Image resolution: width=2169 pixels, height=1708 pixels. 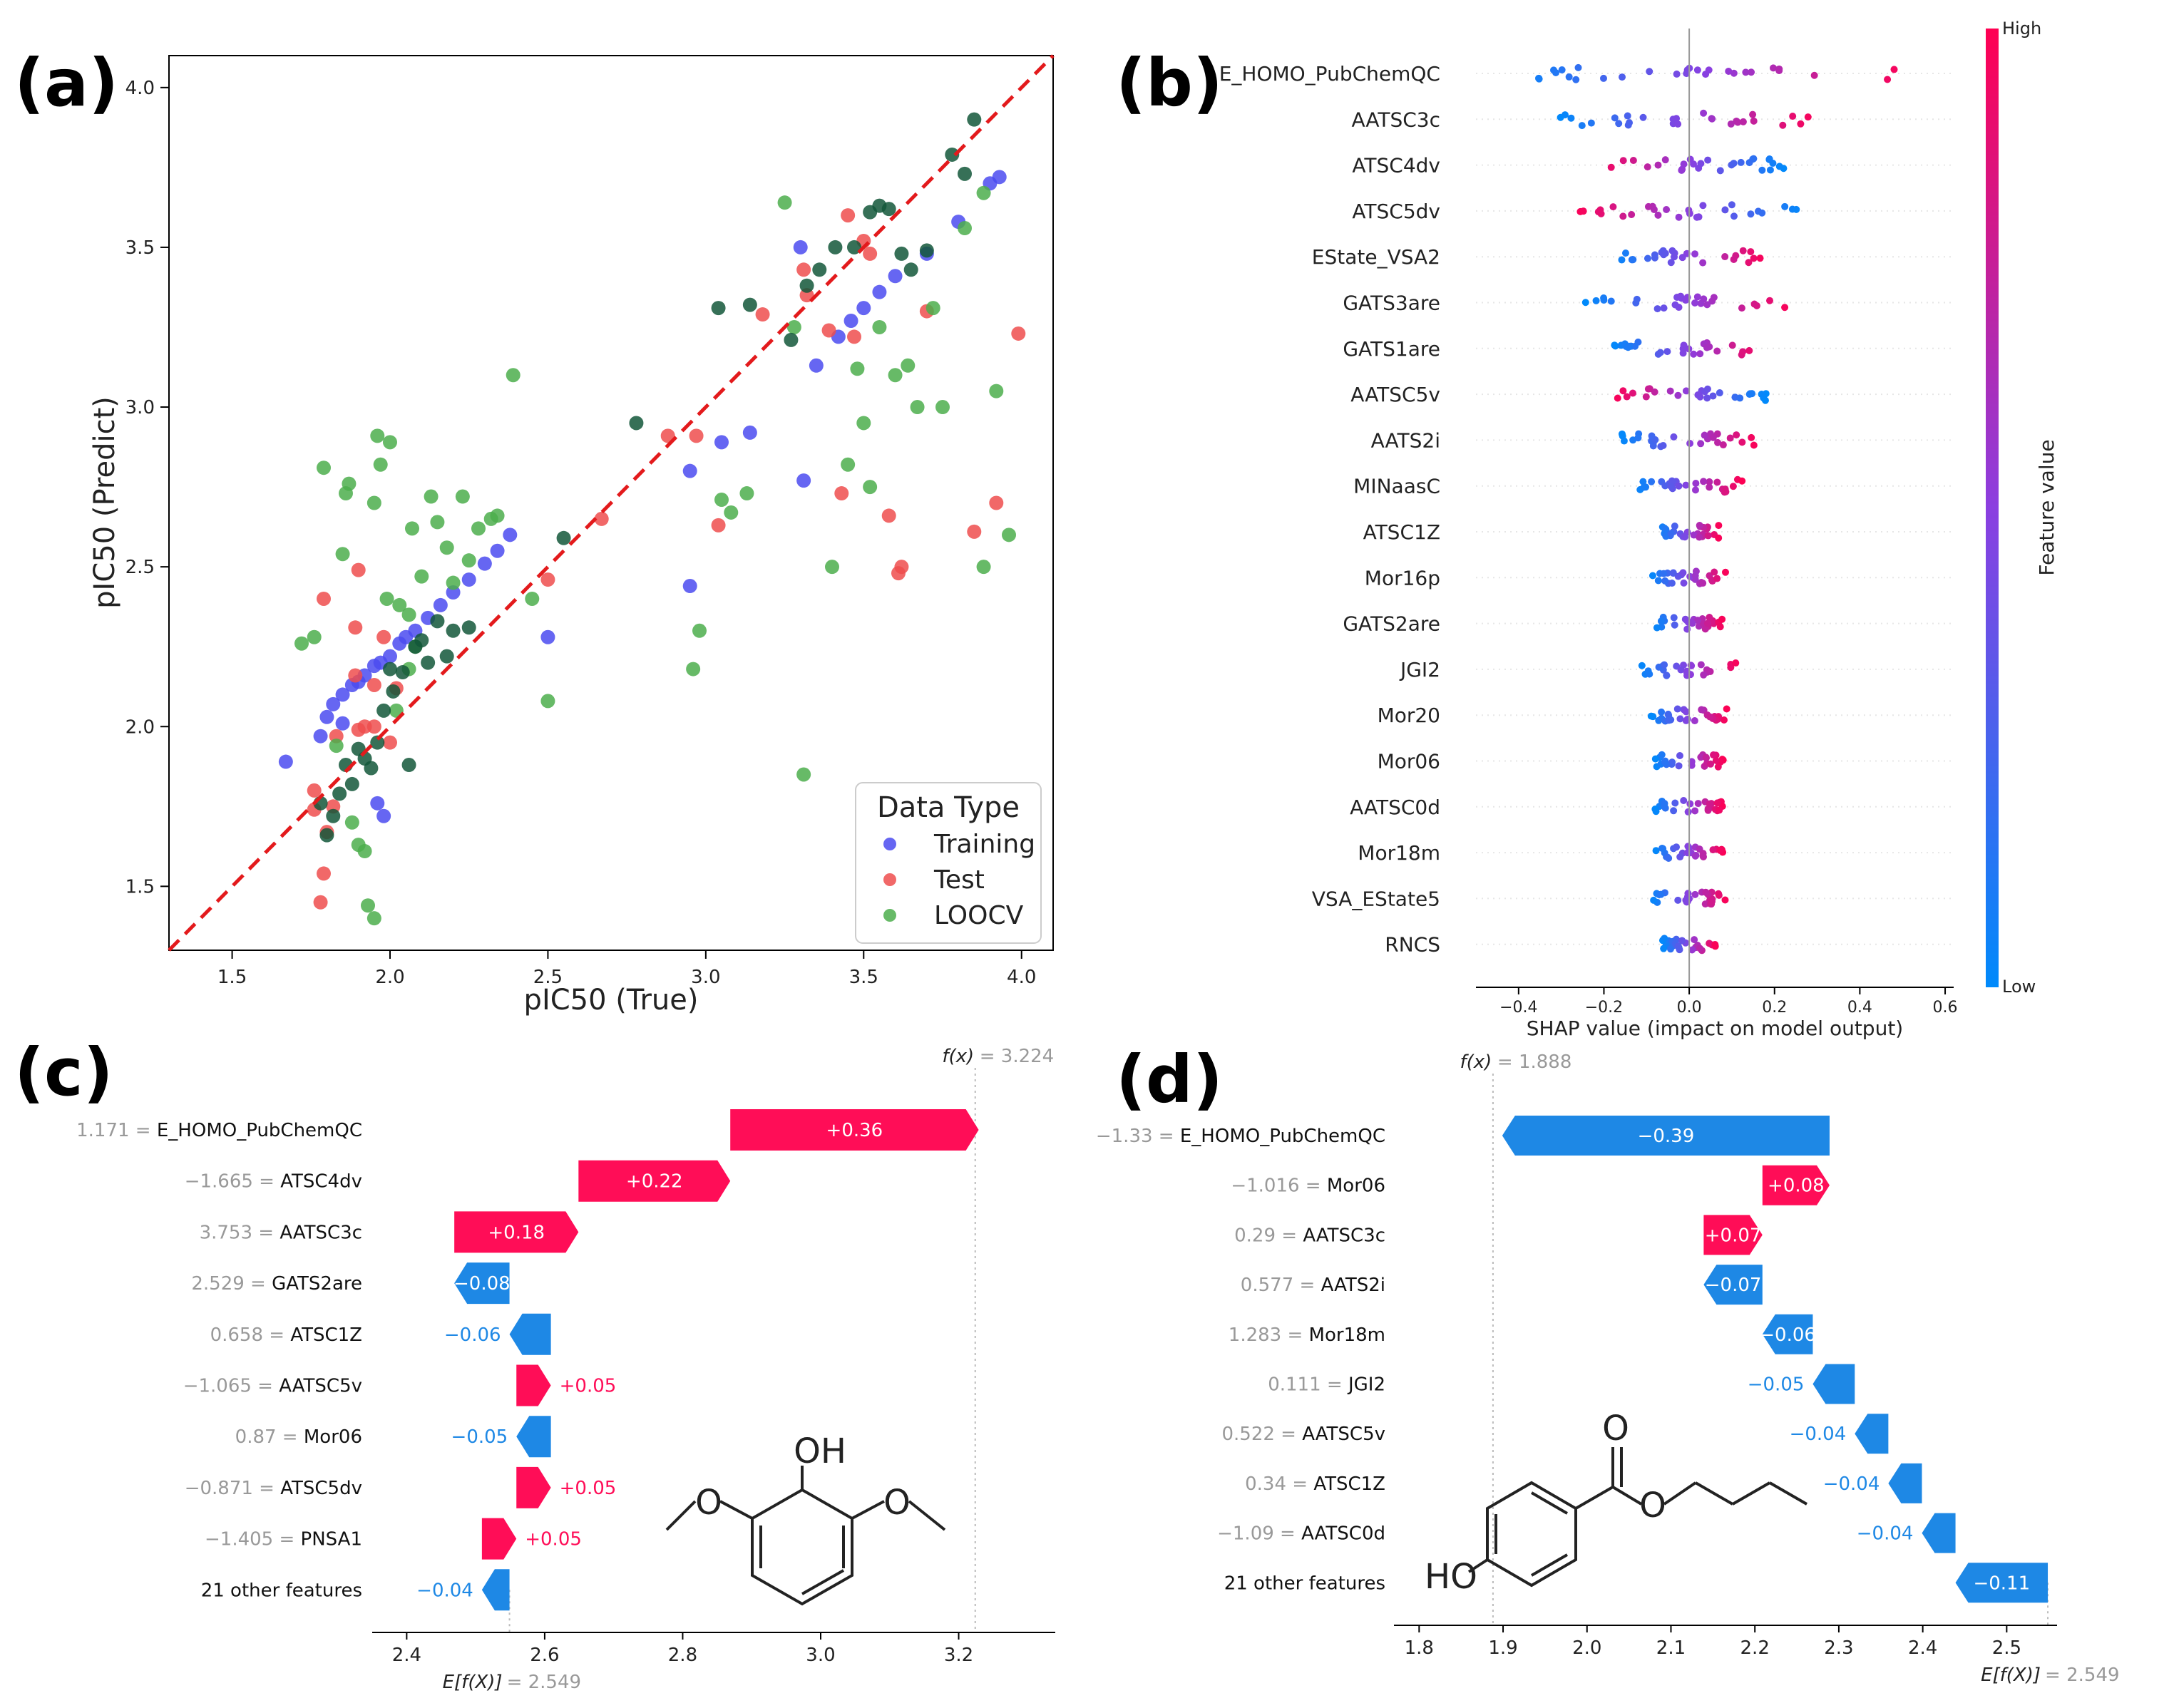 What do you see at coordinates (1347, 1335) in the screenshot?
I see `feature-name: Mor18m` at bounding box center [1347, 1335].